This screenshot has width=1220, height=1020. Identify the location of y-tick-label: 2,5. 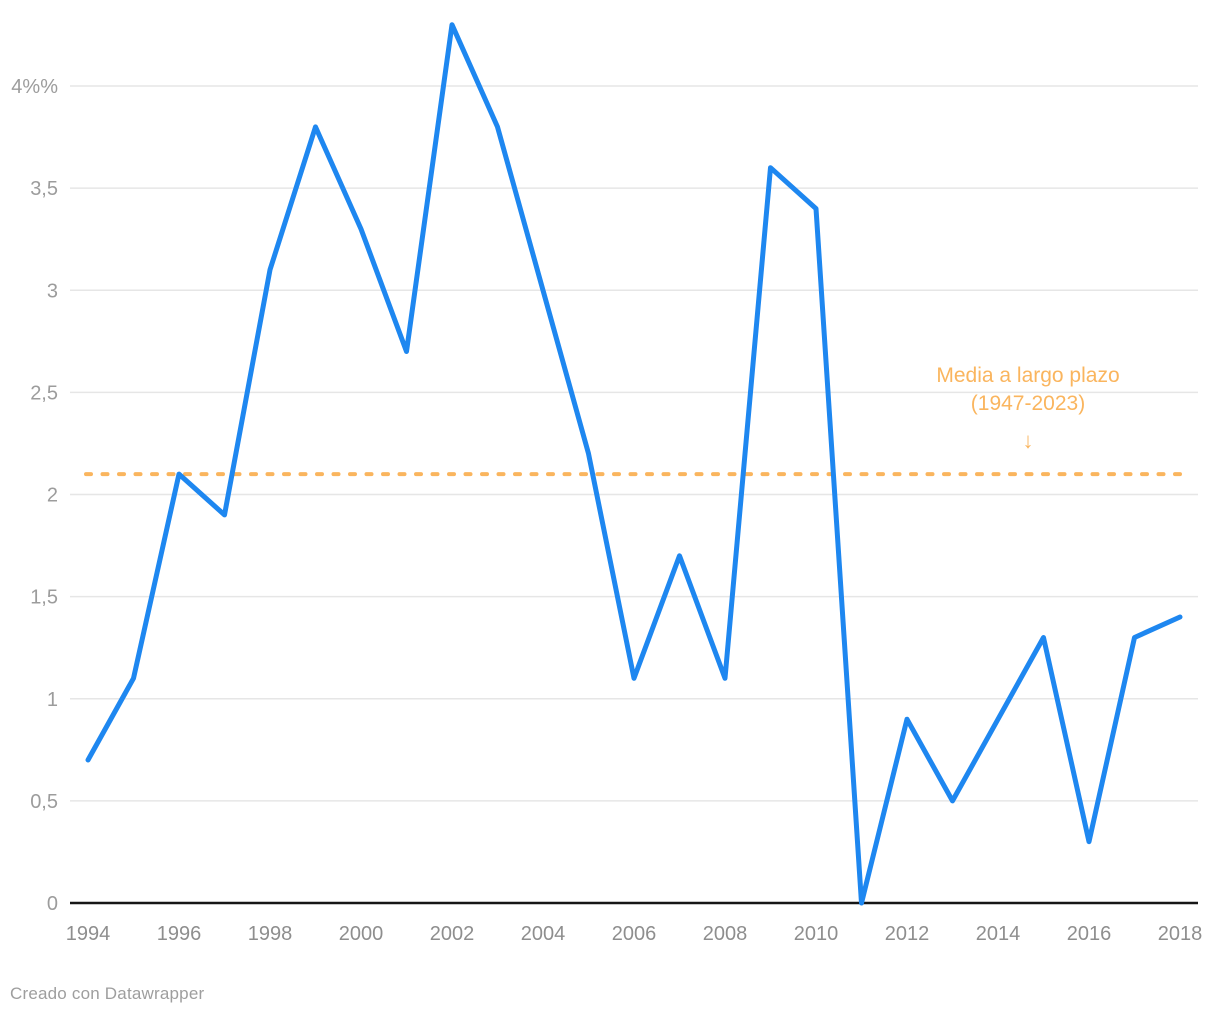
(44, 393).